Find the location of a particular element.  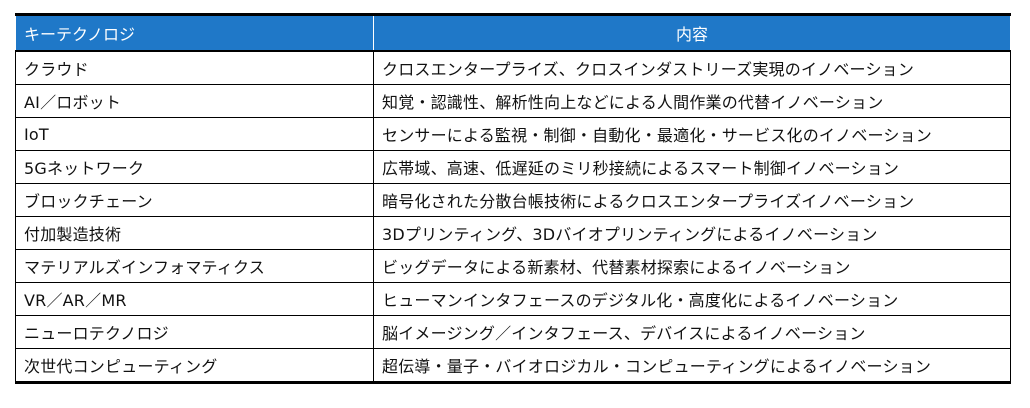

technology-cell: IoT is located at coordinates (194, 134).